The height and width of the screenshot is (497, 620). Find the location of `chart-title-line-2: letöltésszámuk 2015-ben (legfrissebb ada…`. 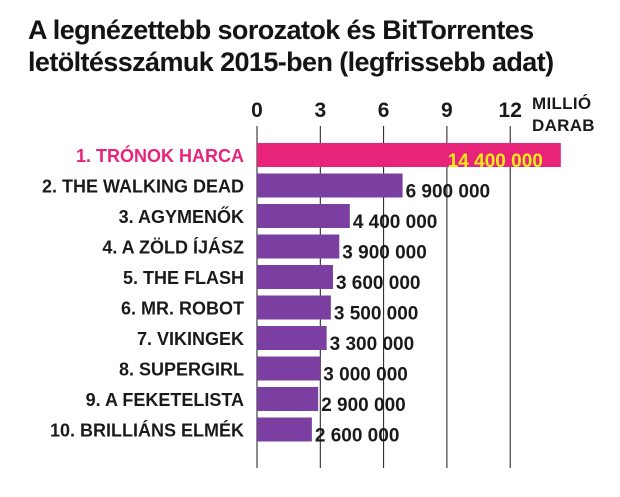

chart-title-line-2: letöltésszámuk 2015-ben (legfrissebb ada… is located at coordinates (291, 62).